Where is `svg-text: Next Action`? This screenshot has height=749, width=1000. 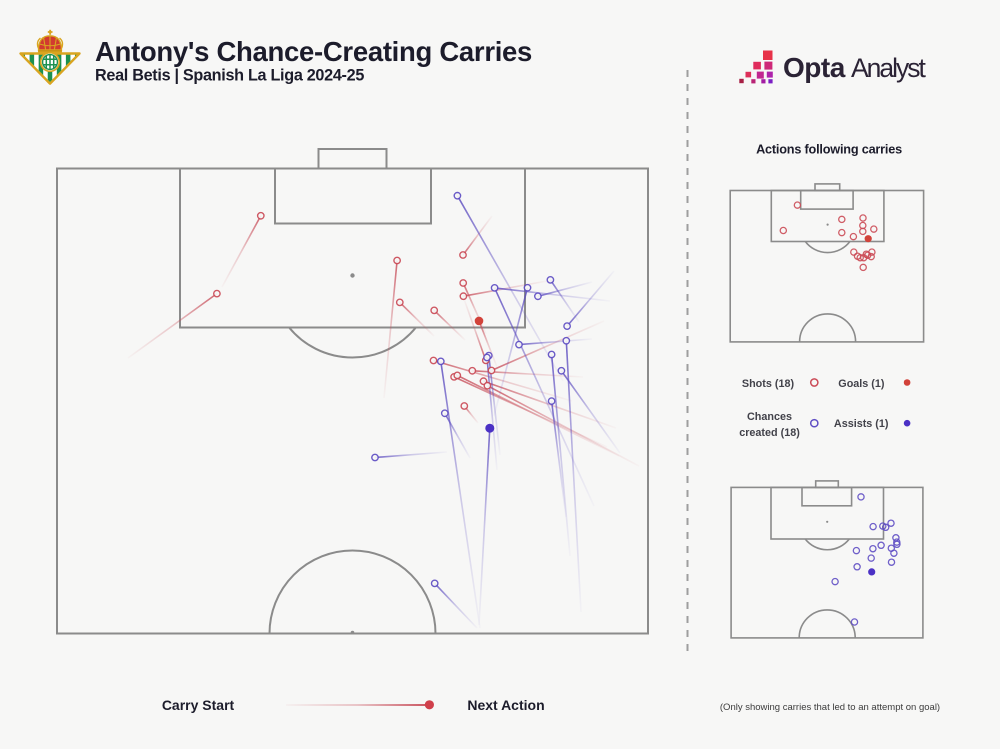 svg-text: Next Action is located at coordinates (505, 705).